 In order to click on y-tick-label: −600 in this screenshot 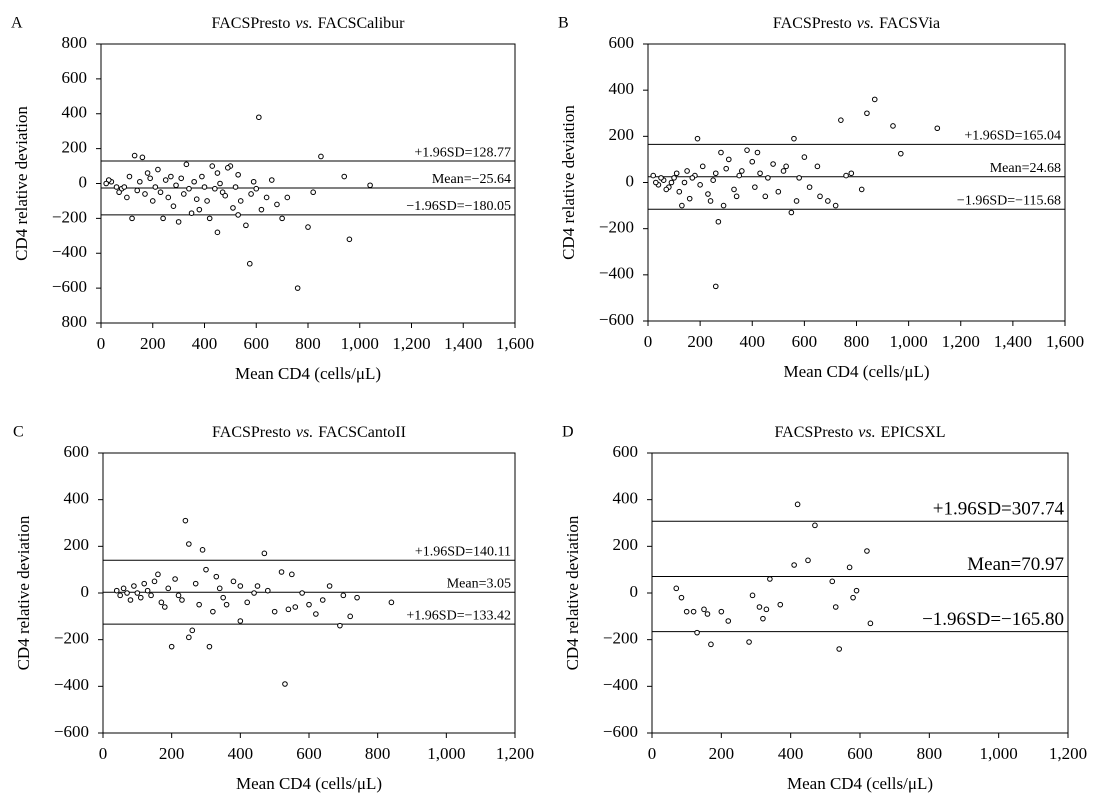, I will do `click(616, 319)`.